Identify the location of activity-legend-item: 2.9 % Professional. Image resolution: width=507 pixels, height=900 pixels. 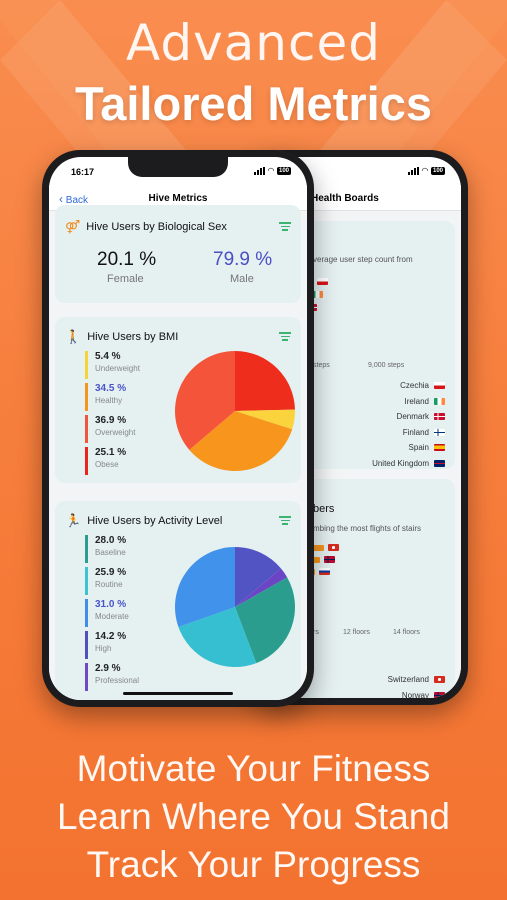
(112, 677).